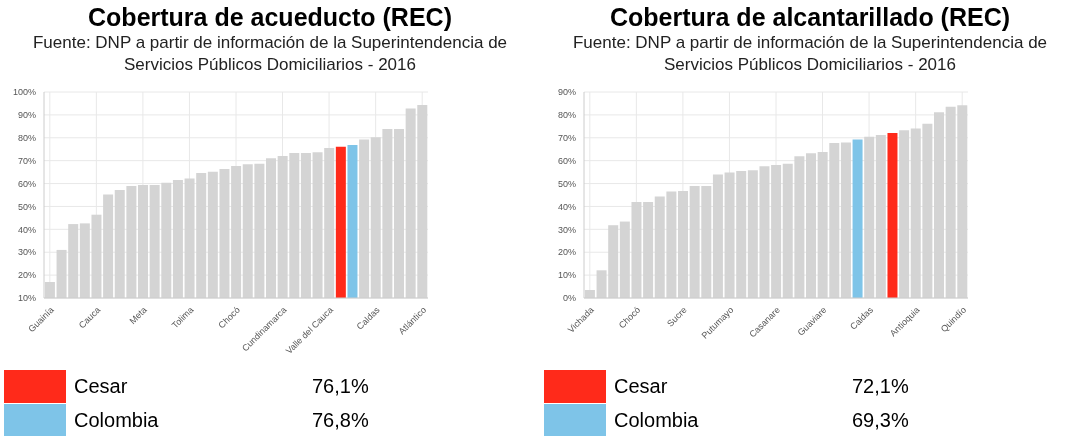 This screenshot has height=436, width=1080. Describe the element at coordinates (340, 420) in the screenshot. I see `text: 76,8%` at that location.